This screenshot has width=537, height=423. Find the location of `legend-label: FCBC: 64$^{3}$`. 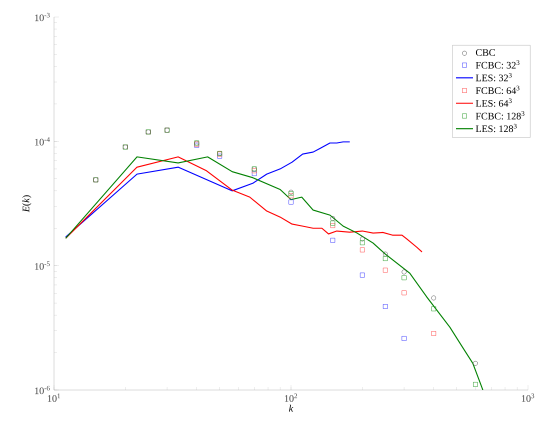

legend-label: FCBC: 64$^{3}$ is located at coordinates (498, 90).